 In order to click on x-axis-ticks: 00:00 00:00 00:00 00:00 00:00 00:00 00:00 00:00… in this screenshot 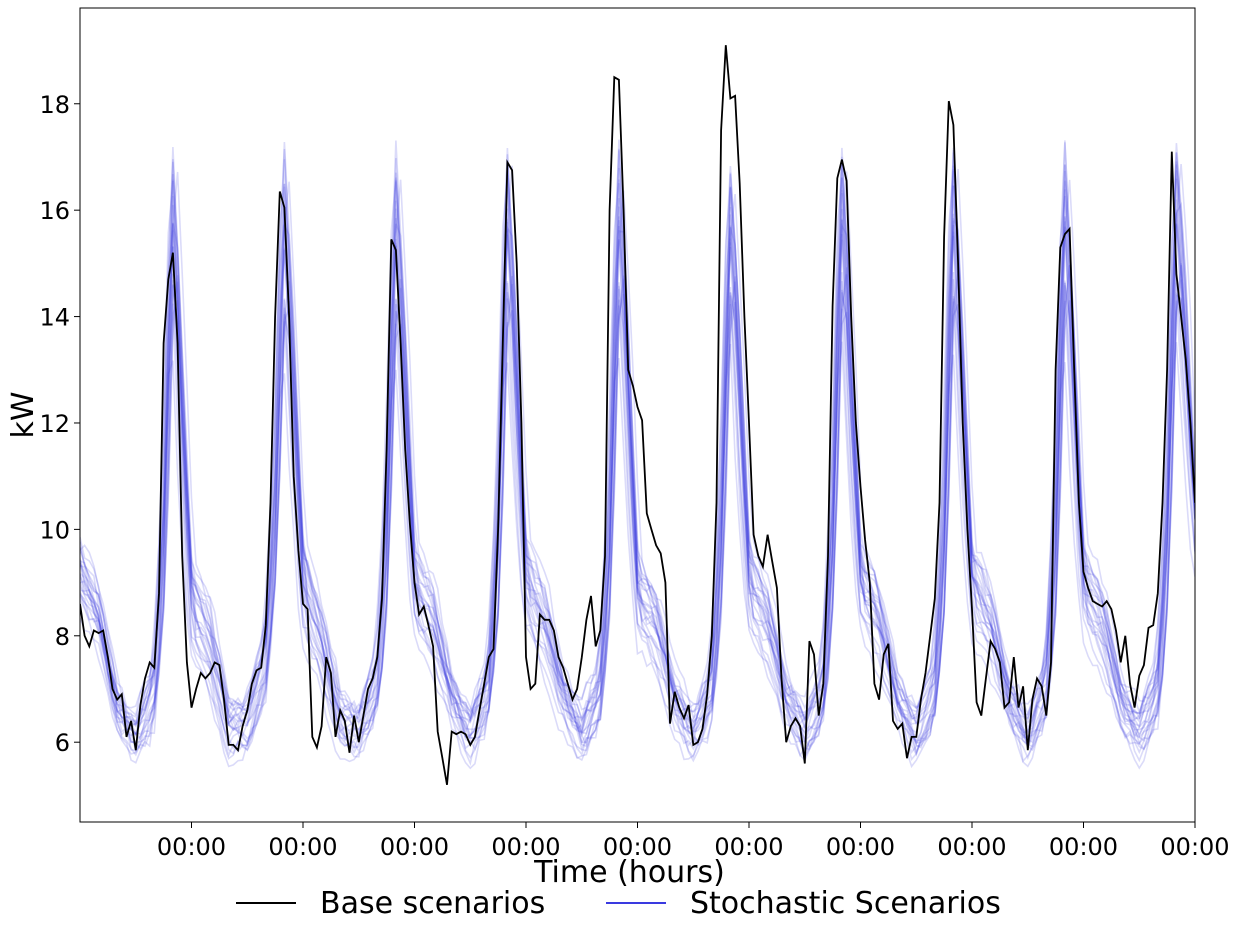, I will do `click(693, 841)`.